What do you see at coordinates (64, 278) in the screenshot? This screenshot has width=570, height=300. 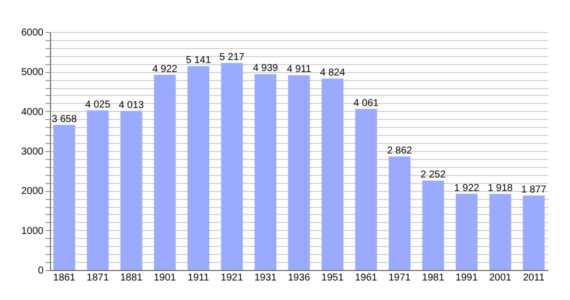 I see `x-tick-label: 1861` at bounding box center [64, 278].